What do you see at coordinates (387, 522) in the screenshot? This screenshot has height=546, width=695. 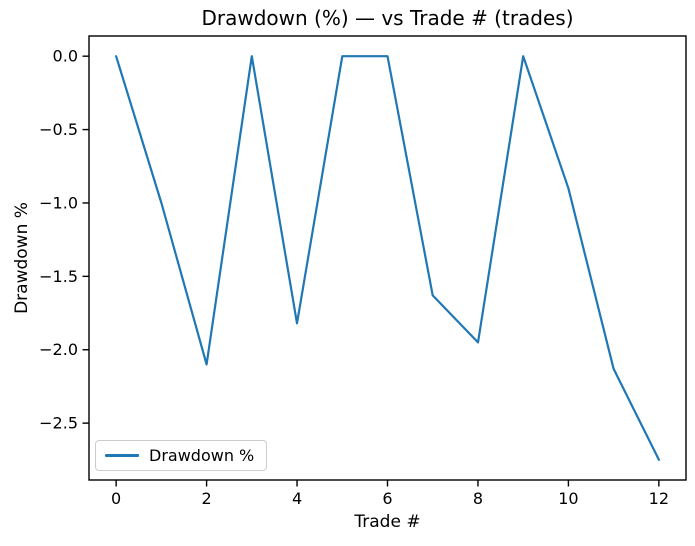 I see `x-axis-label: Trade #` at bounding box center [387, 522].